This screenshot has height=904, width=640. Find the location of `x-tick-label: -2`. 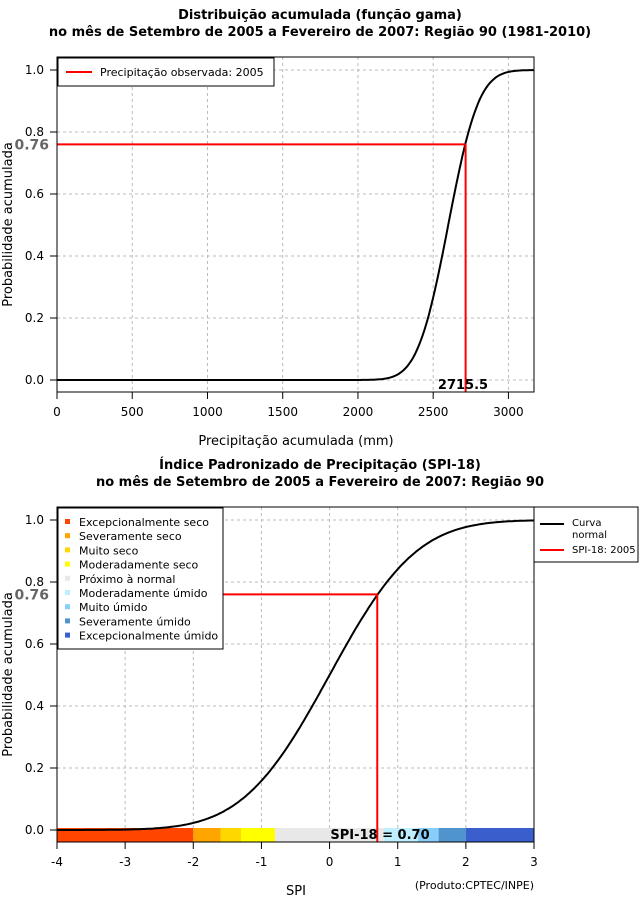

x-tick-label: -2 is located at coordinates (193, 862).